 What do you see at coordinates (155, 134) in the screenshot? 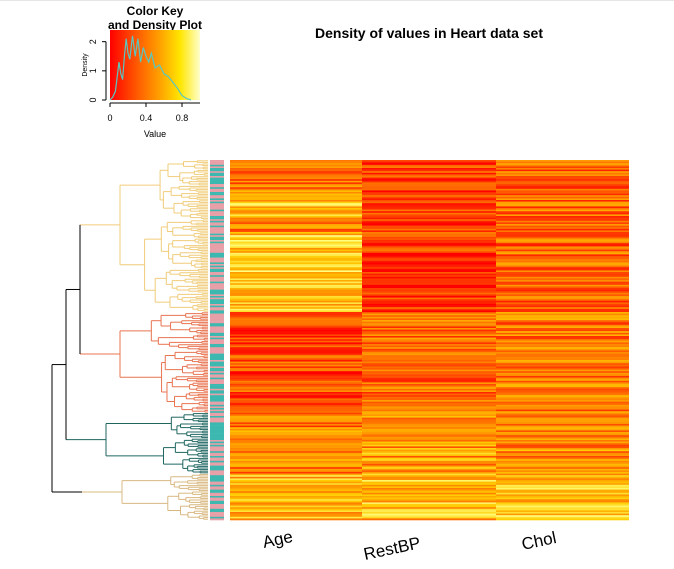
I see `color-key-xlabel: Value` at bounding box center [155, 134].